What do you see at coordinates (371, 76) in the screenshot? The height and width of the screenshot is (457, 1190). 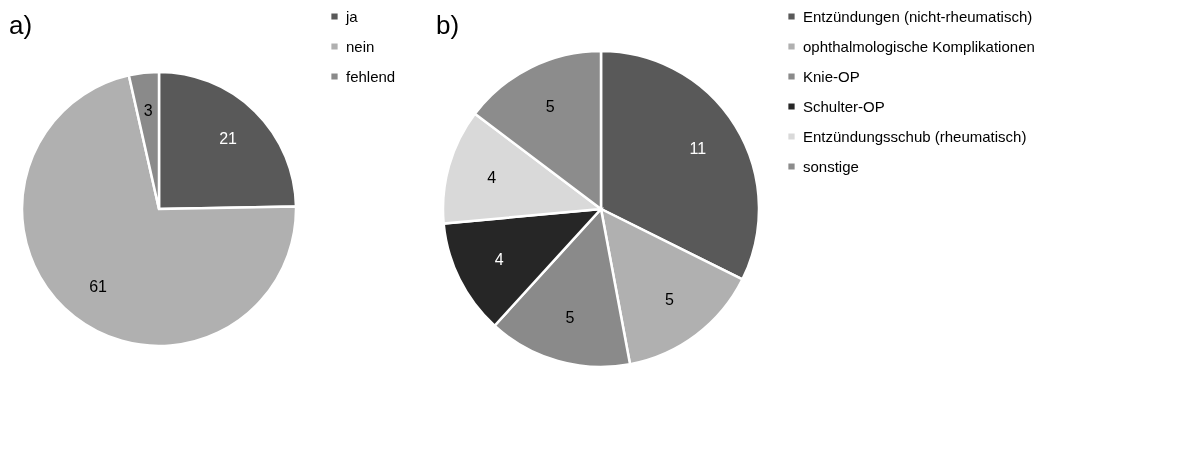 I see `legend-label: fehlend` at bounding box center [371, 76].